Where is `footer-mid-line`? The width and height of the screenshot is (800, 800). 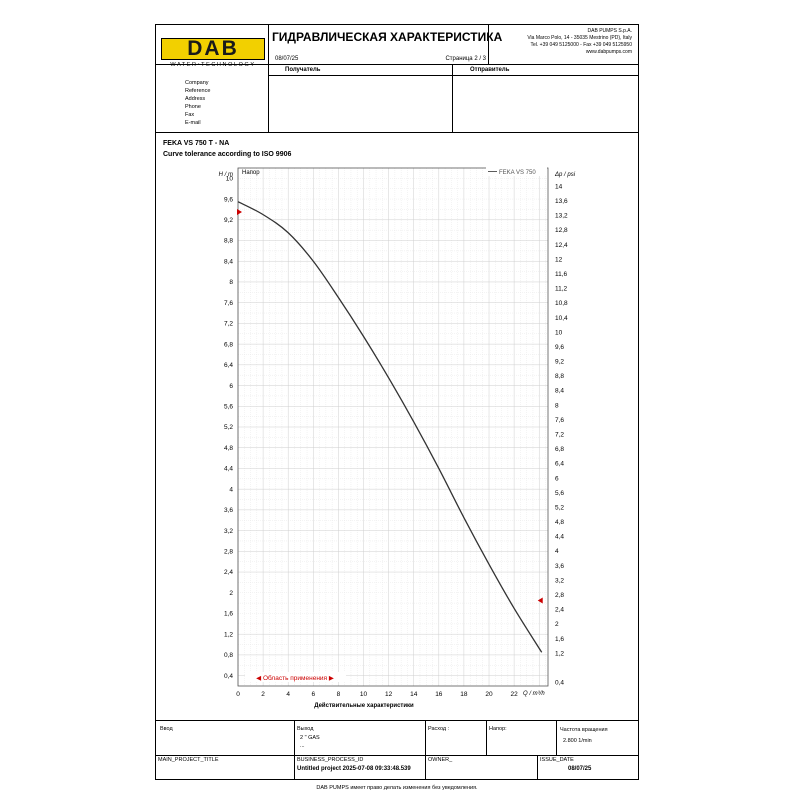
footer-mid-line is located at coordinates (397, 755).